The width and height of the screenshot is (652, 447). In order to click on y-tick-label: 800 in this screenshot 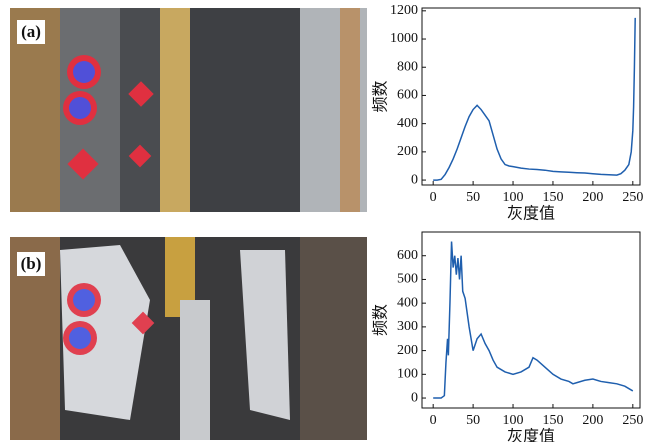, I will do `click(407, 66)`.